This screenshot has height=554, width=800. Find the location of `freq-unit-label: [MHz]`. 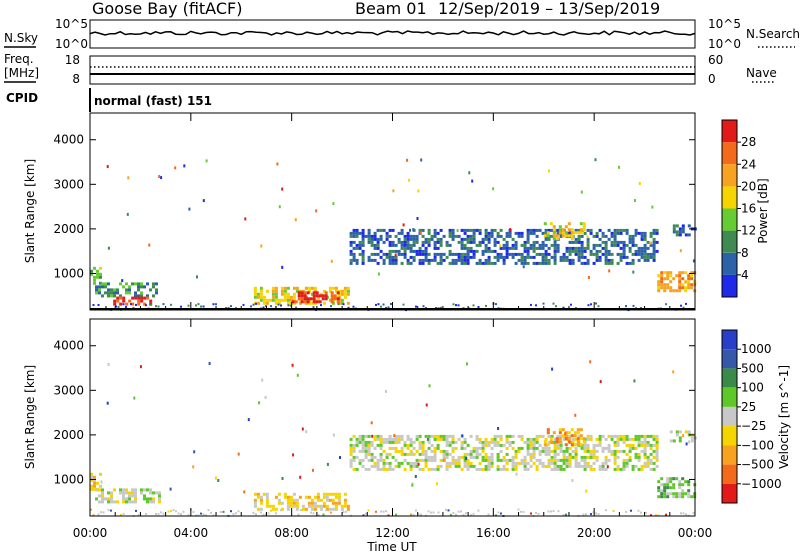

freq-unit-label: [MHz] is located at coordinates (21, 73).